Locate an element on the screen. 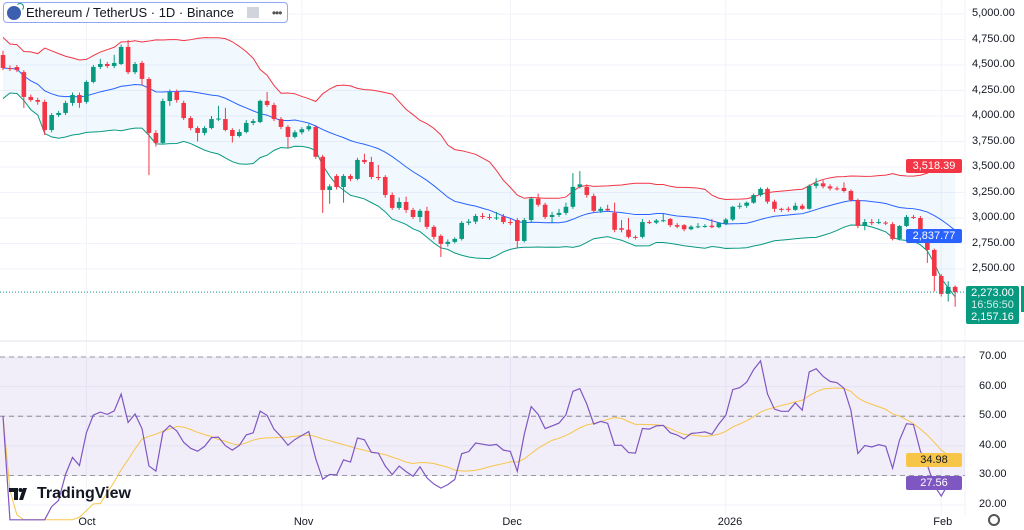 The width and height of the screenshot is (1024, 530). time-axis-tick: Feb is located at coordinates (943, 522).